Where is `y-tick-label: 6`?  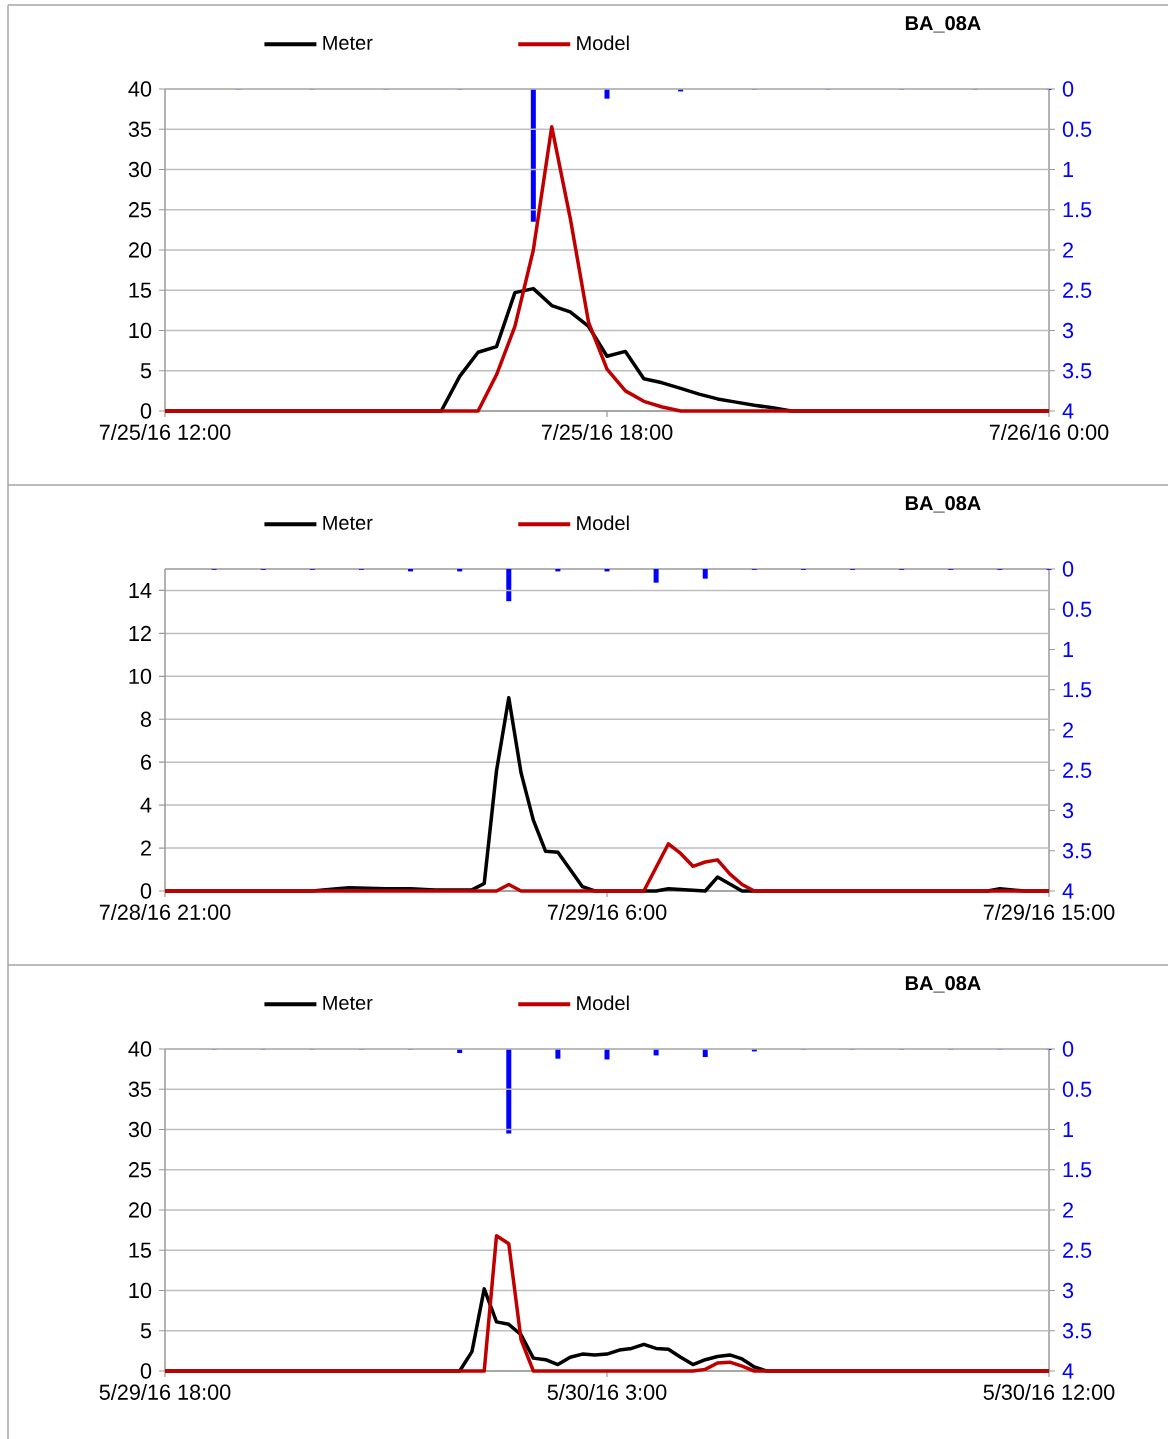
y-tick-label: 6 is located at coordinates (146, 762).